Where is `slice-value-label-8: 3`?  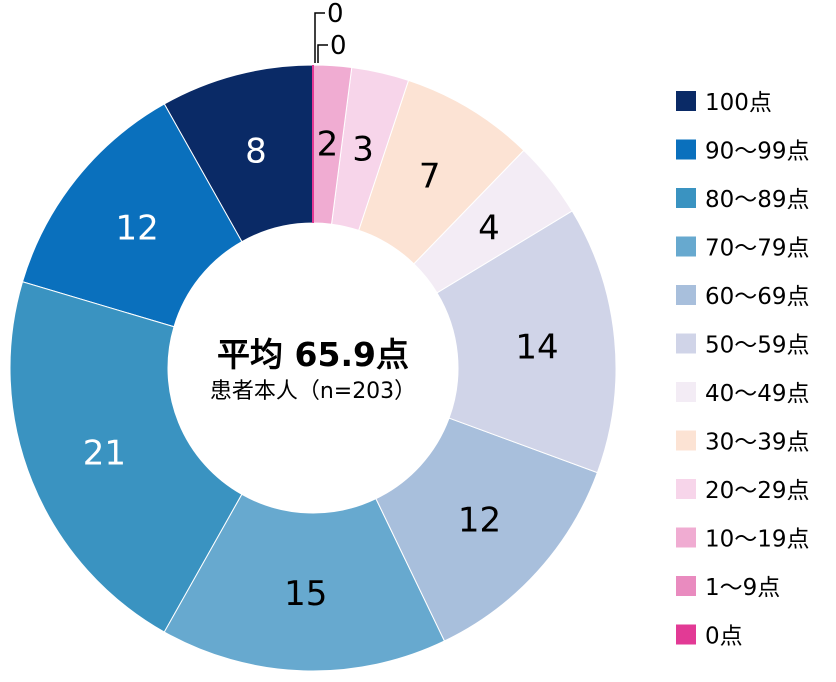 slice-value-label-8: 3 is located at coordinates (363, 150).